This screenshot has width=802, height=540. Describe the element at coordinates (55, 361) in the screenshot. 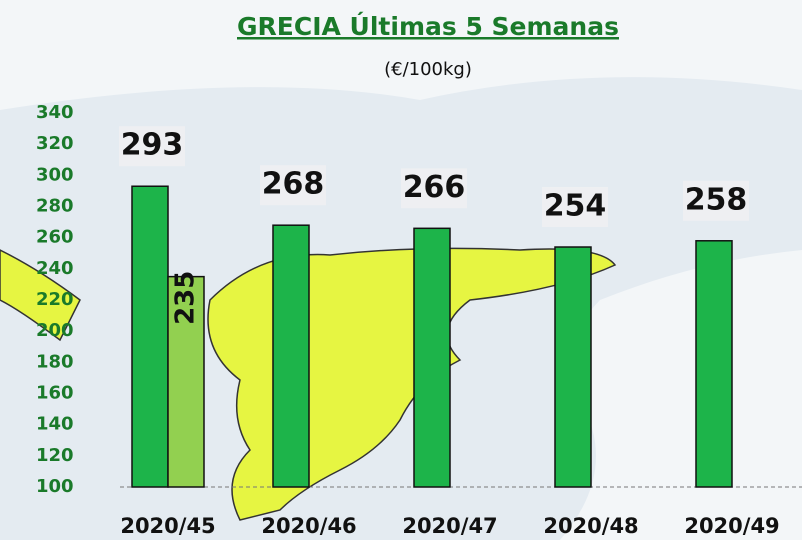

I see `y-tick-label: 180` at that location.